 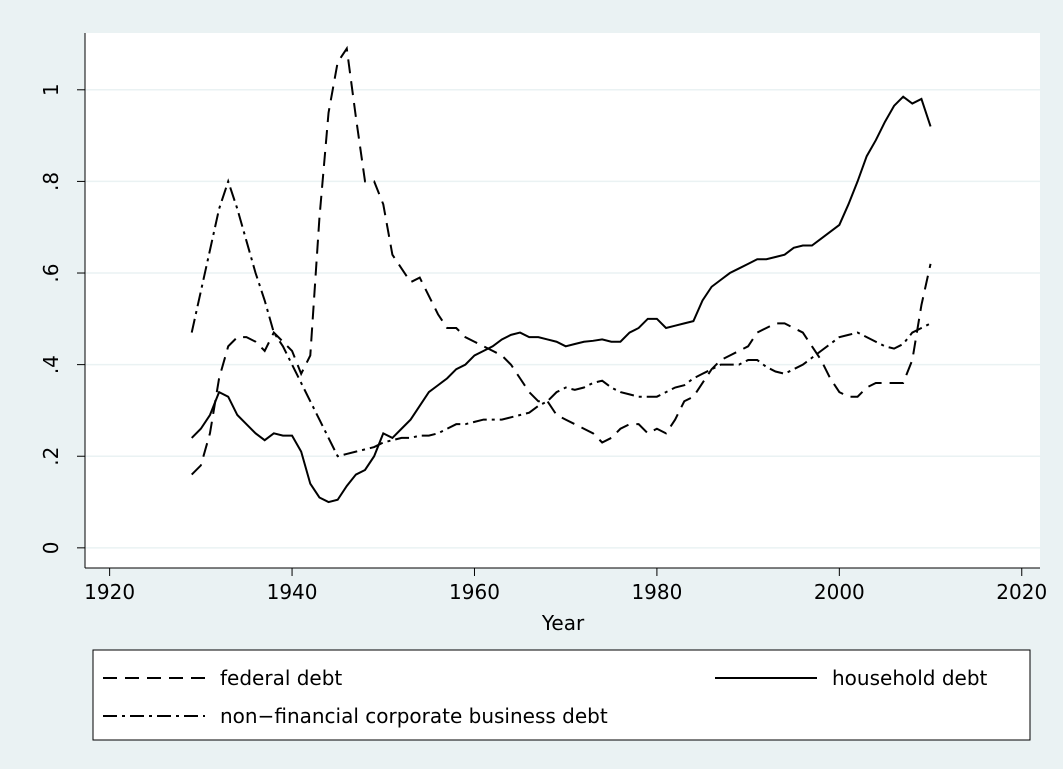 What do you see at coordinates (414, 716) in the screenshot?
I see `legend-label: non−financial corporate business debt` at bounding box center [414, 716].